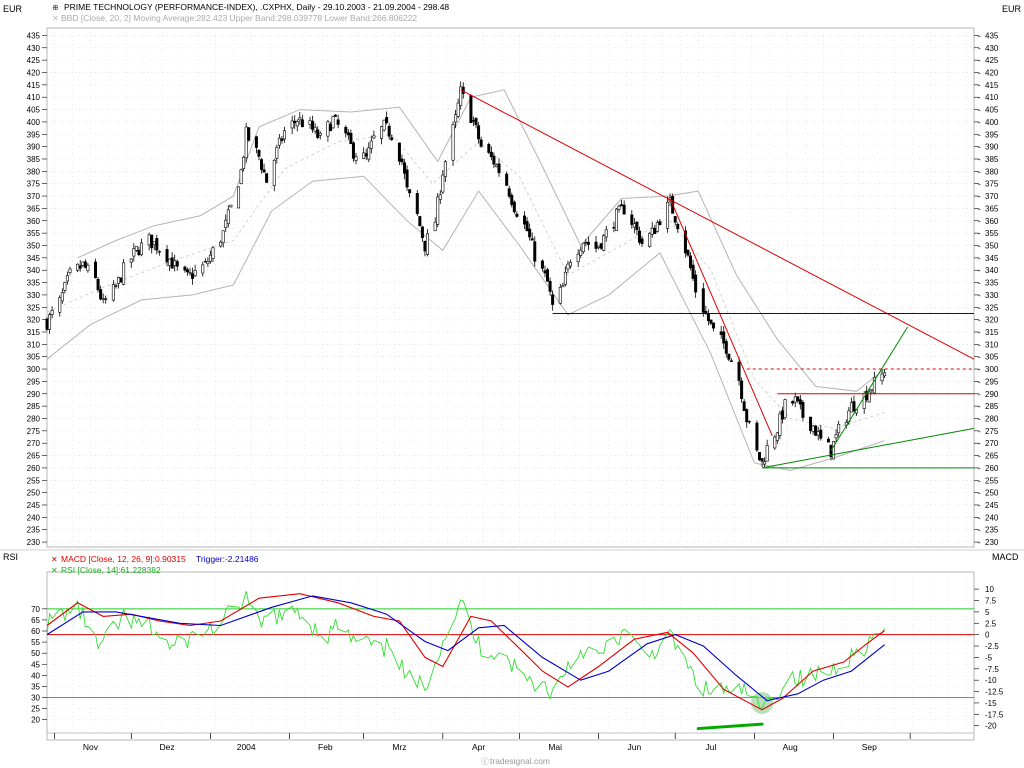 The height and width of the screenshot is (768, 1024). I want to click on rsi-line, so click(466, 650).